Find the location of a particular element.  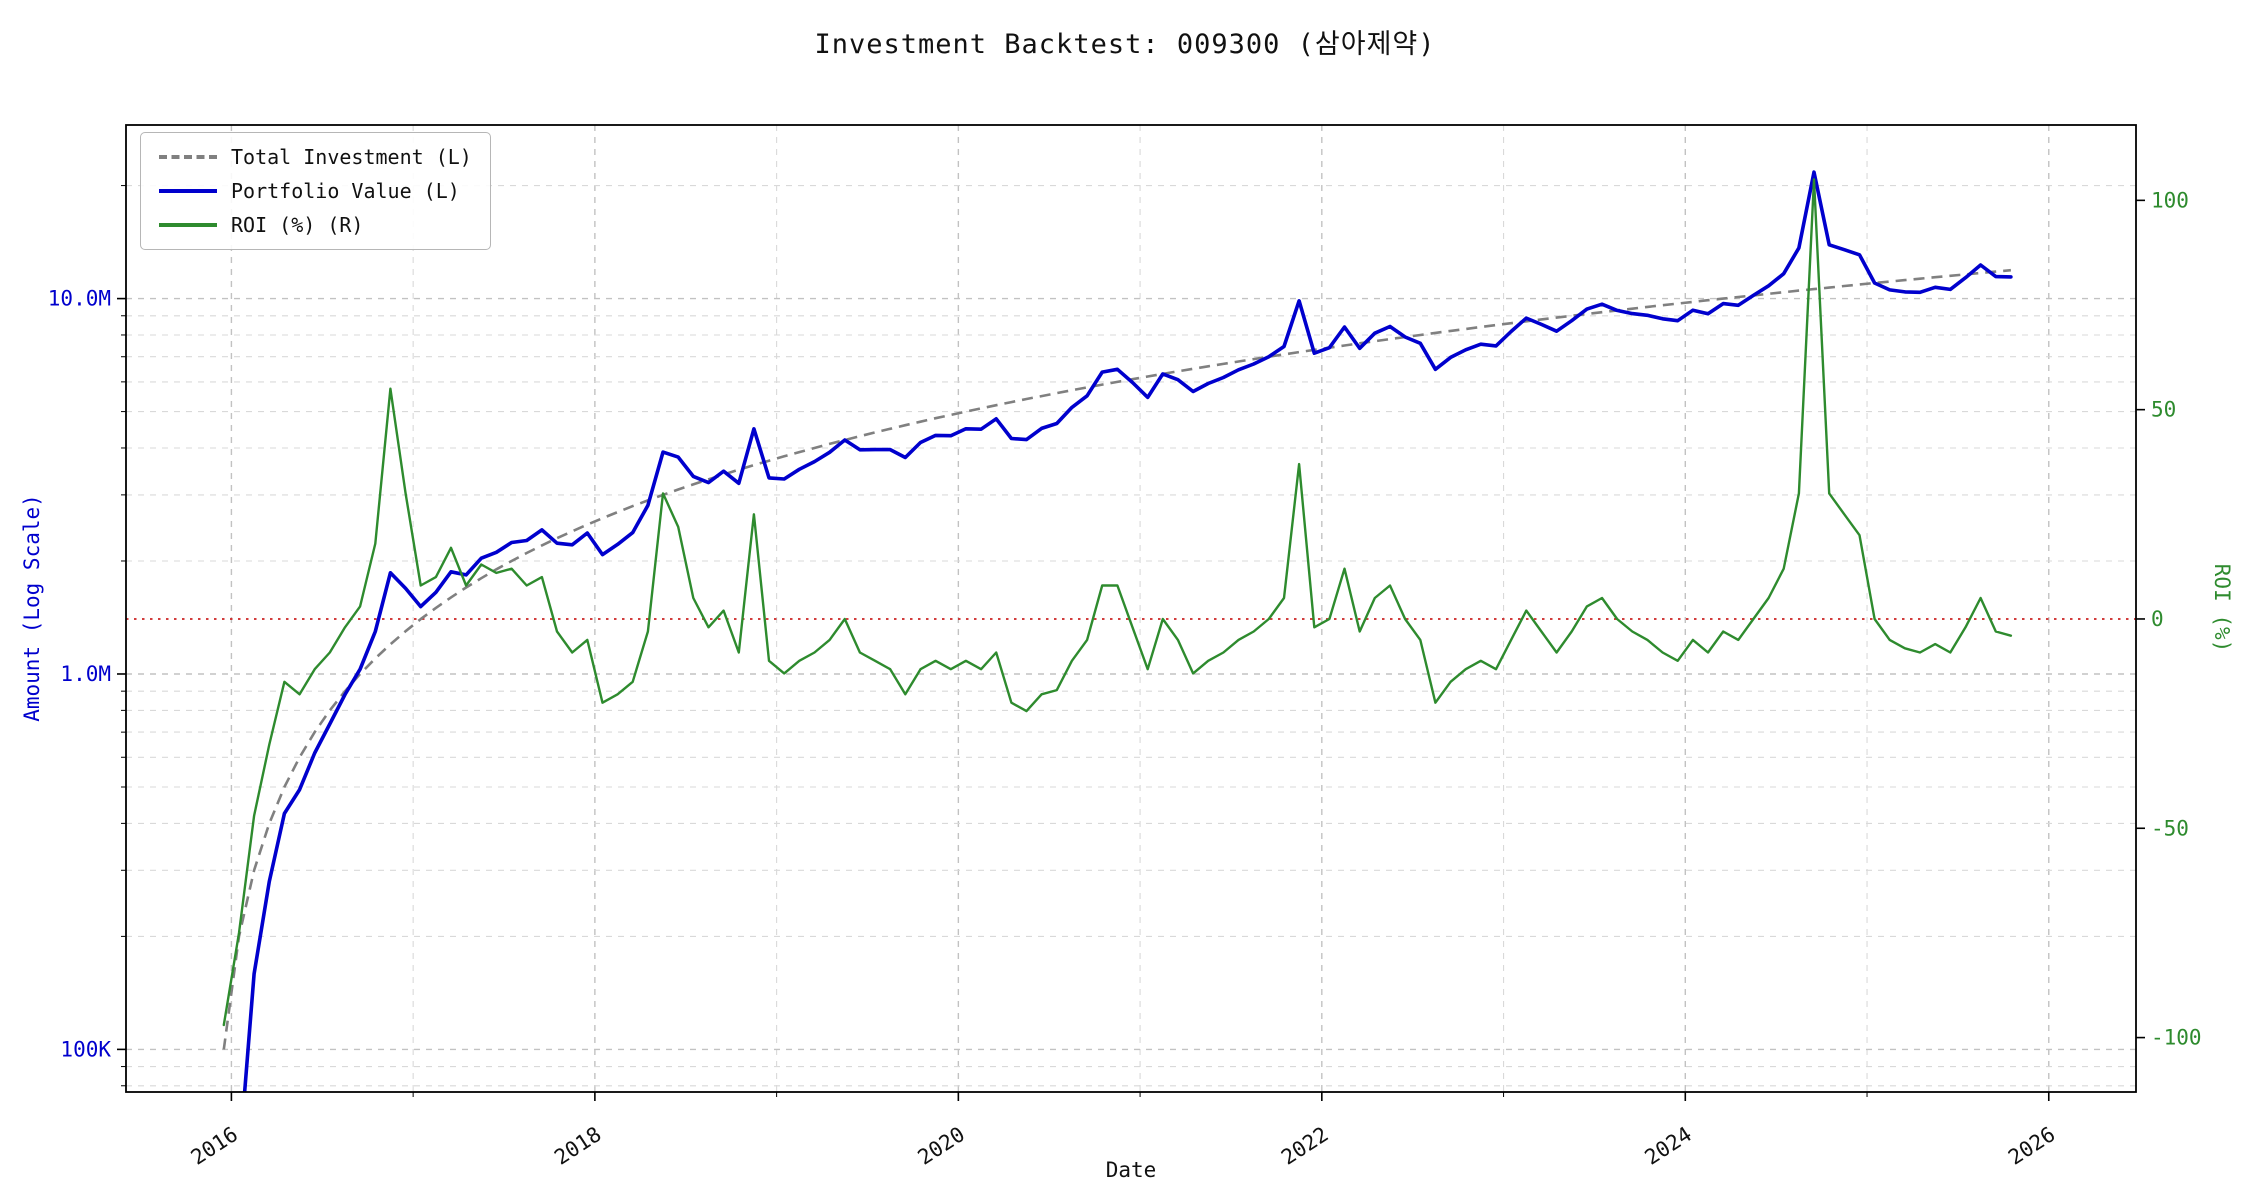

legend-item-roi: ROI (%) (R) is located at coordinates (315, 225).